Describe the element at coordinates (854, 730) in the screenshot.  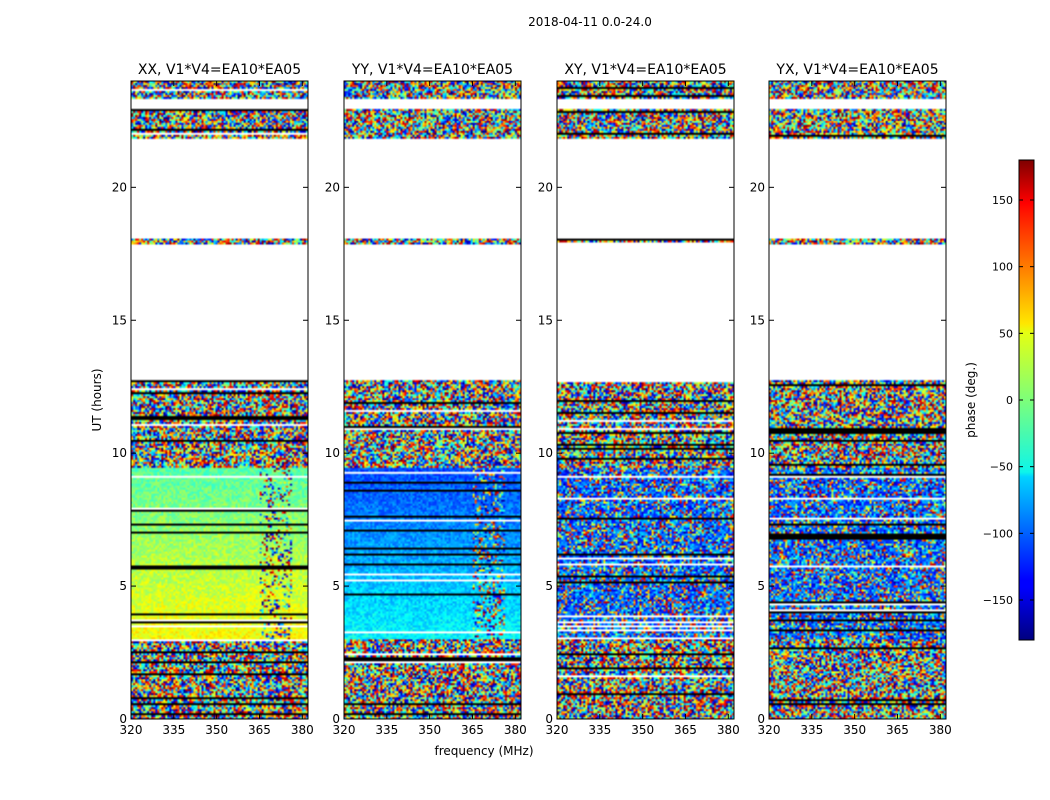
I see `x-tick-label-4-350: 350` at that location.